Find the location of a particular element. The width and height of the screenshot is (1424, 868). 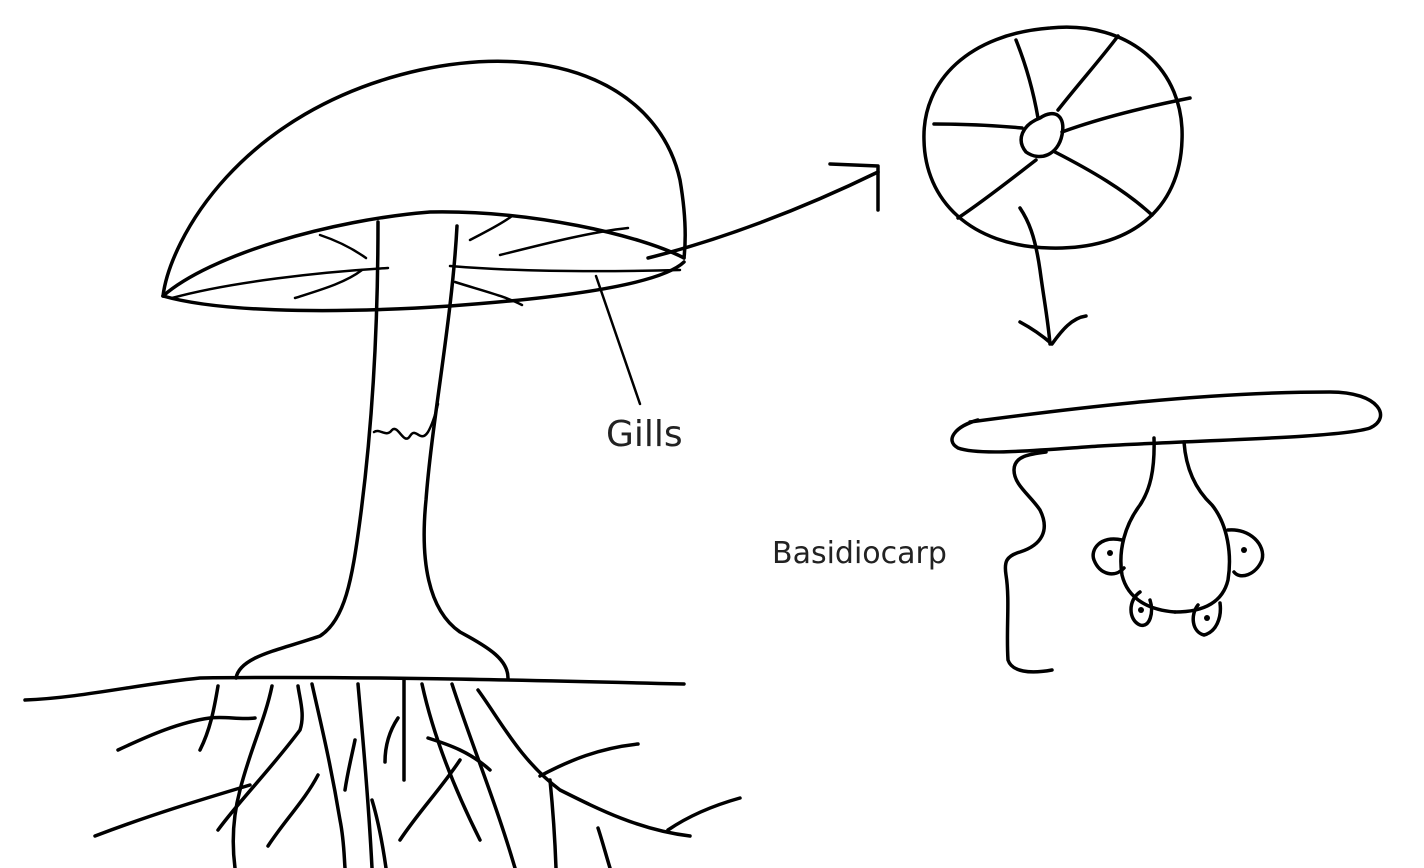

basidiocarp-label: Basidiocarp is located at coordinates (859, 553).